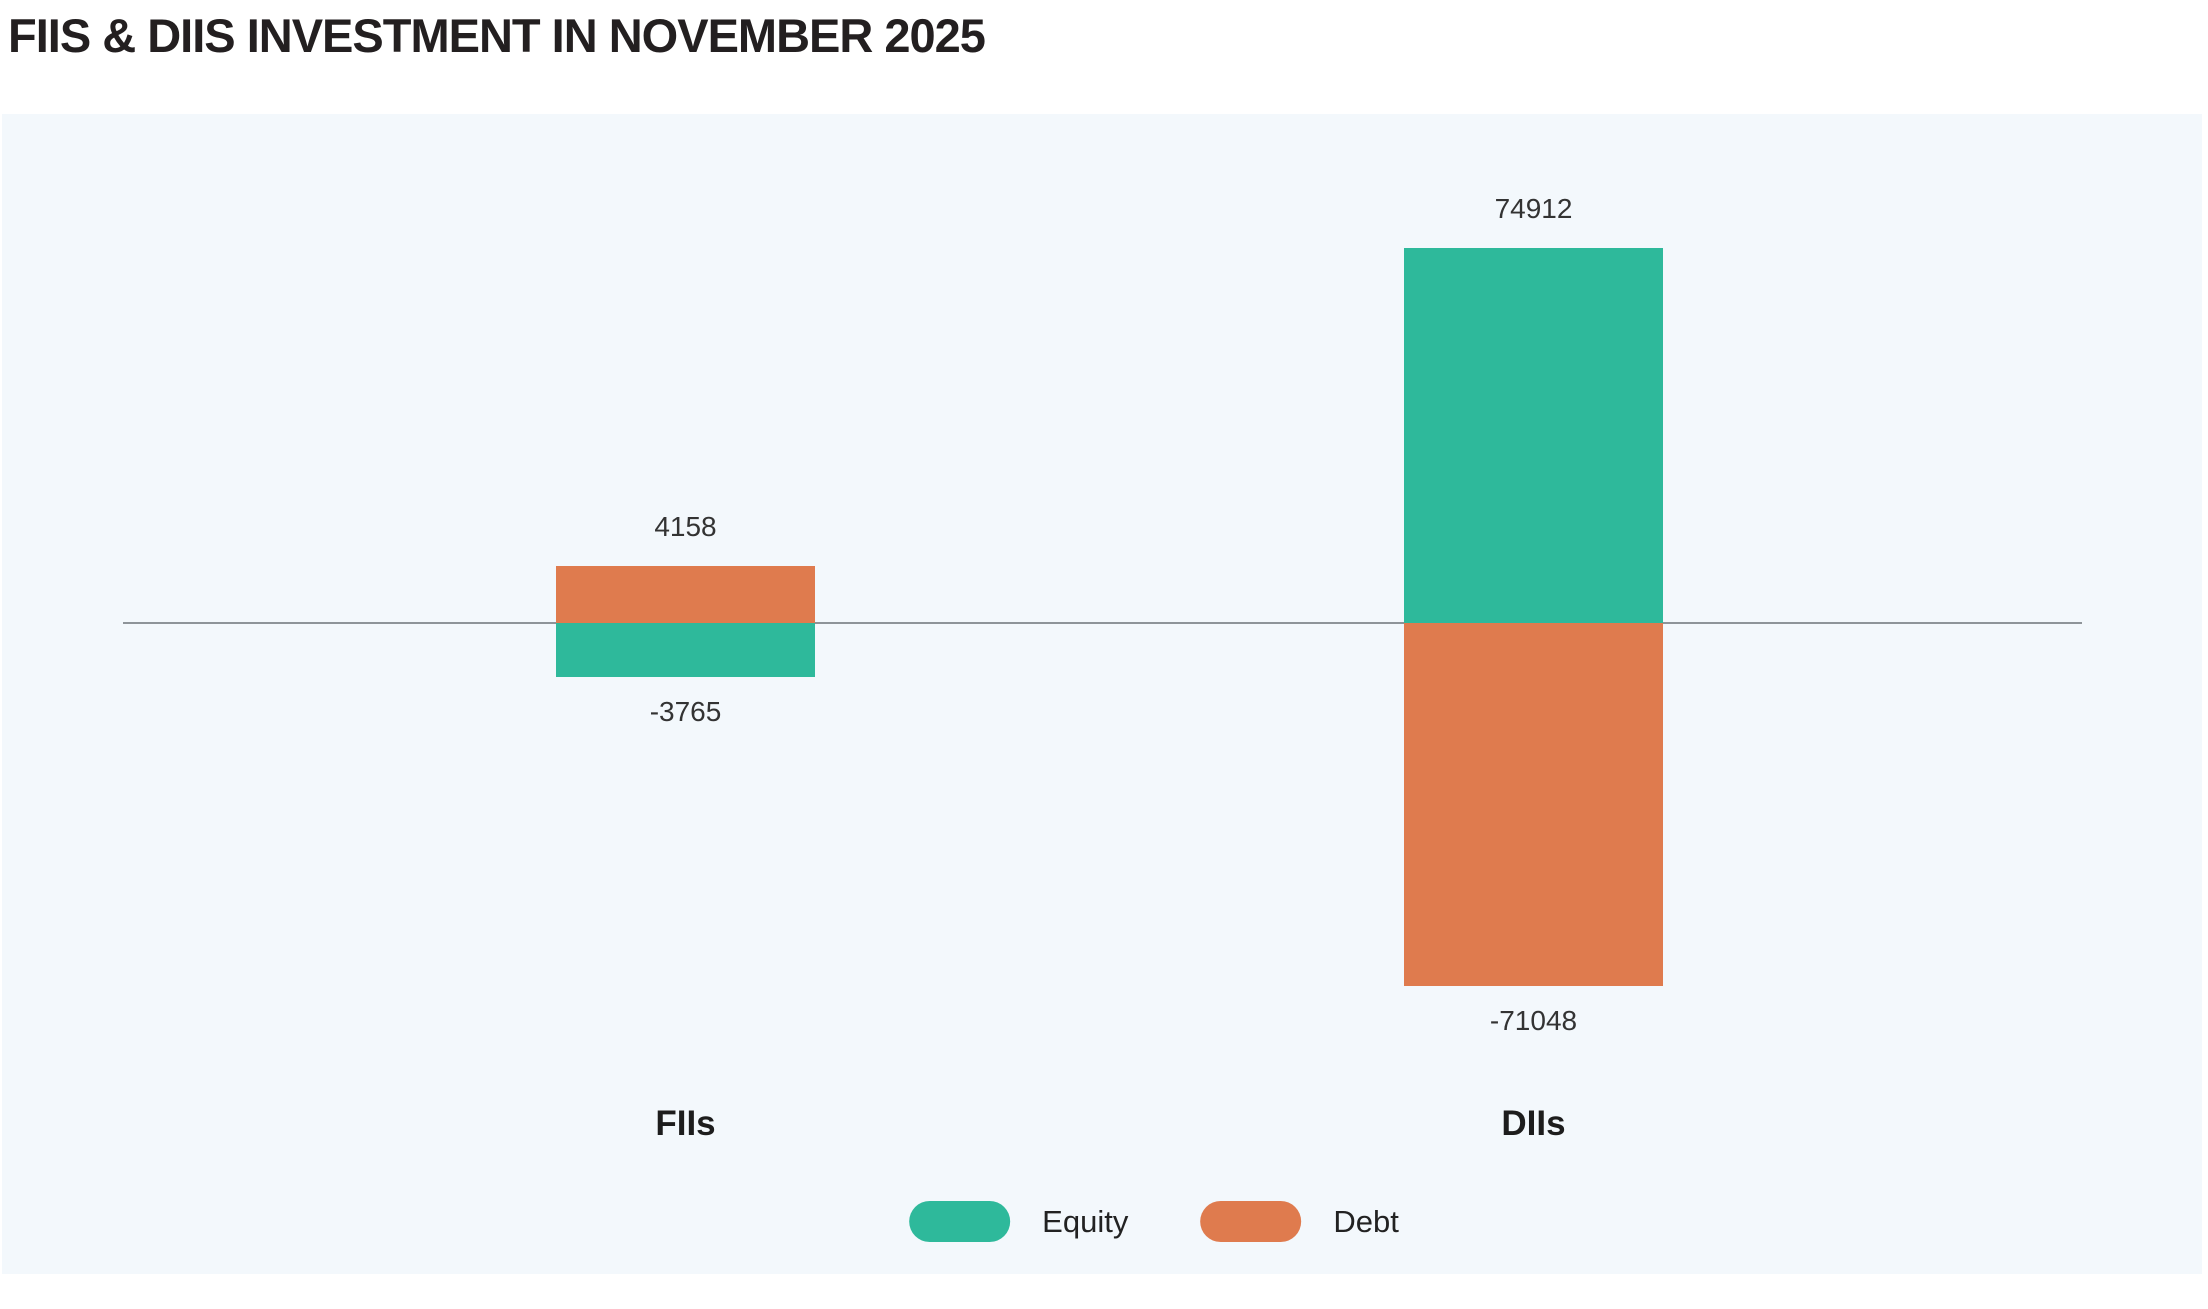 This screenshot has width=2208, height=1309. I want to click on bar-diis-equity, so click(1533, 435).